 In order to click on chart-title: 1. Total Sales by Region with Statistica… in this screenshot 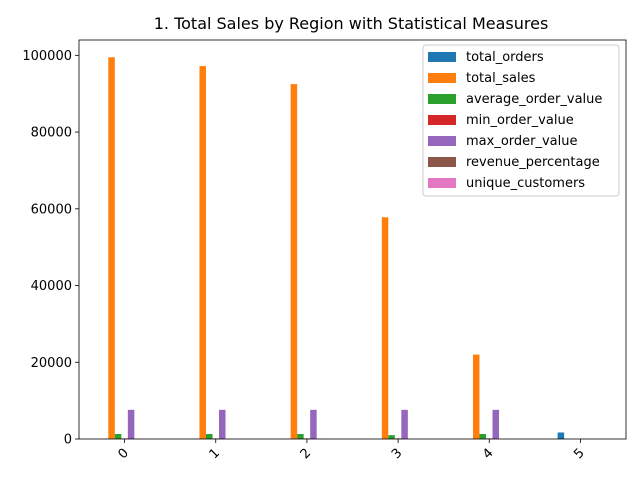, I will do `click(351, 23)`.